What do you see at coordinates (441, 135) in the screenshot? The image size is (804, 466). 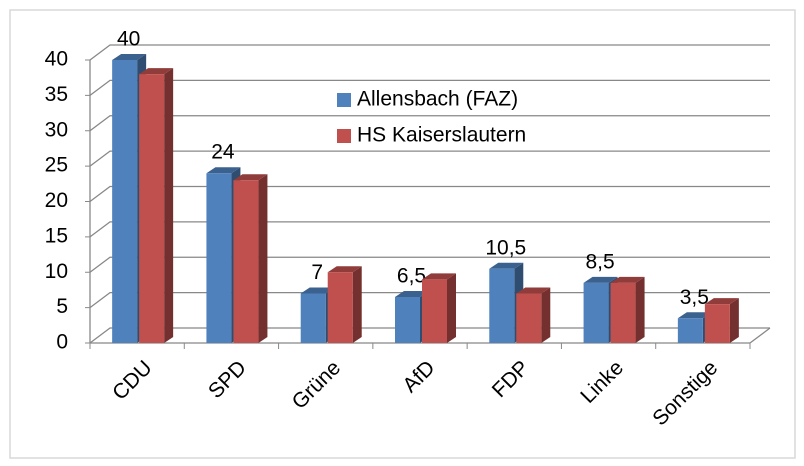 I see `legend-label: HS Kaiserslautern` at bounding box center [441, 135].